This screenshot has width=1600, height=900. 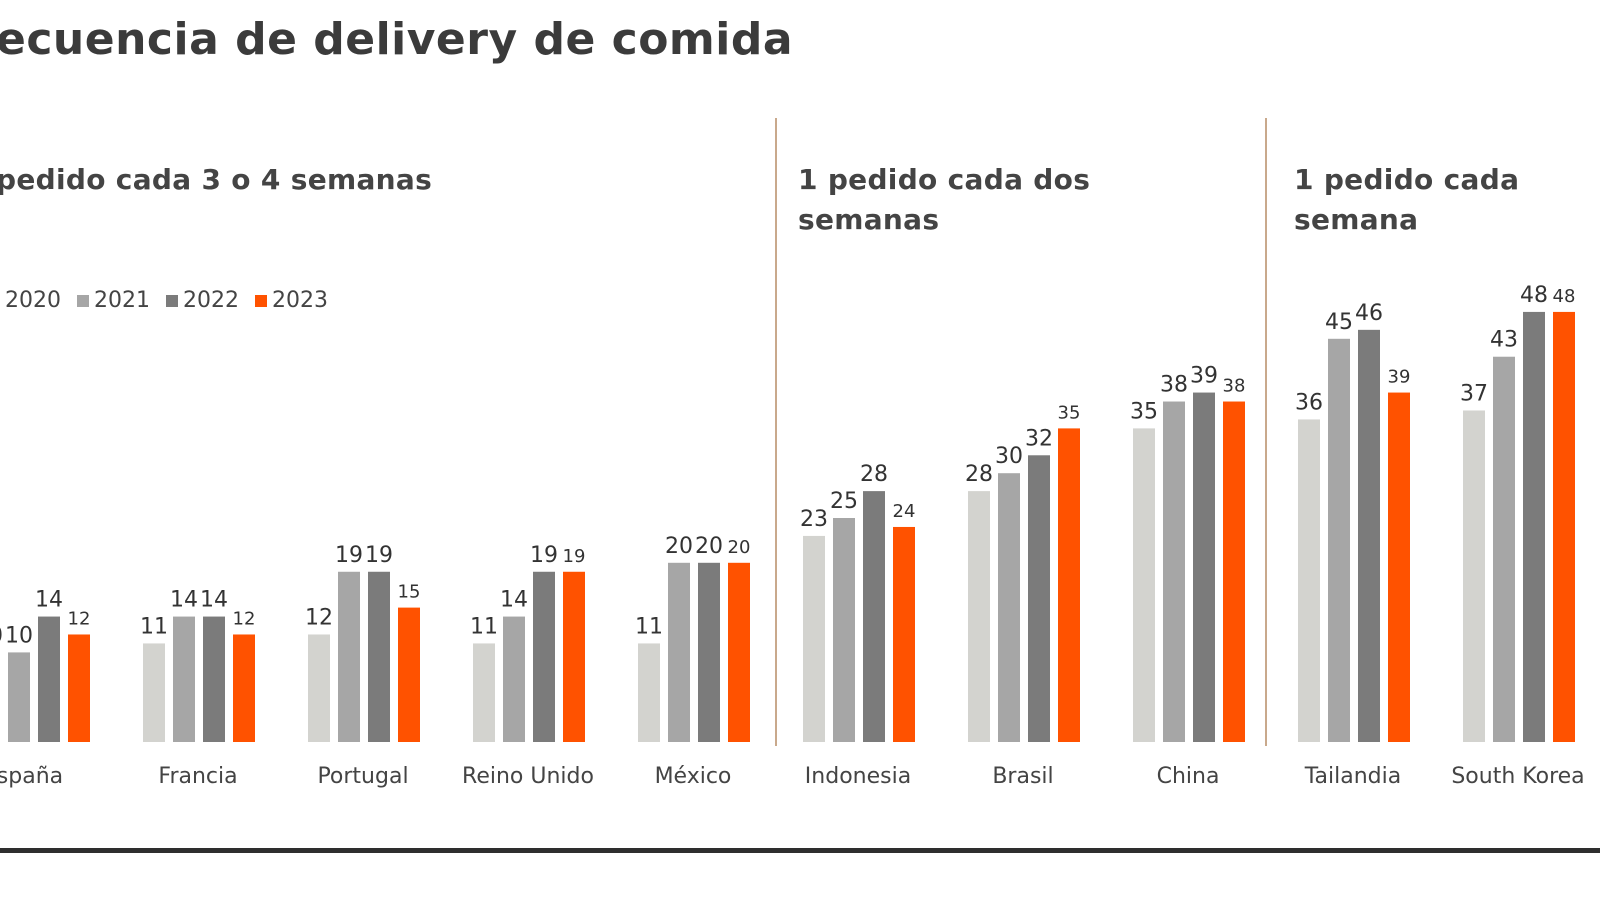 What do you see at coordinates (362, 776) in the screenshot?
I see `category-label: Portugal` at bounding box center [362, 776].